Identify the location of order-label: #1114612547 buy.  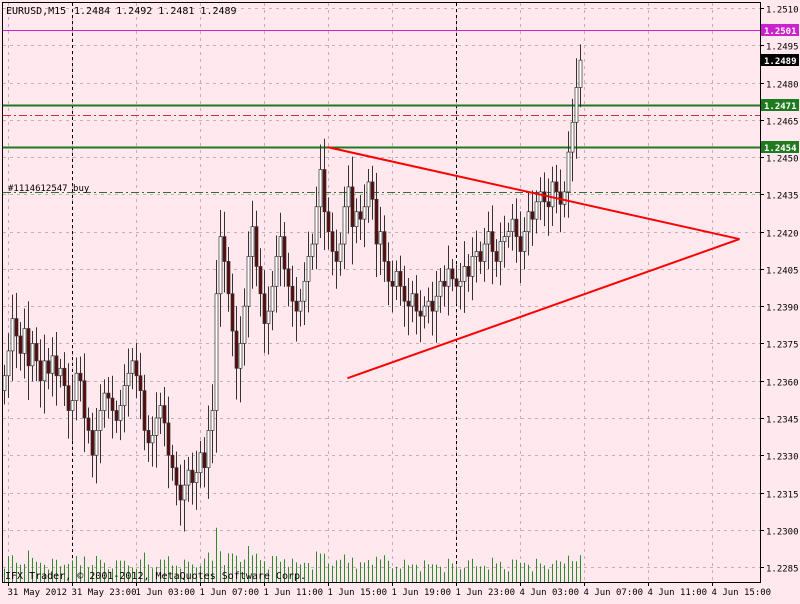
(49, 189).